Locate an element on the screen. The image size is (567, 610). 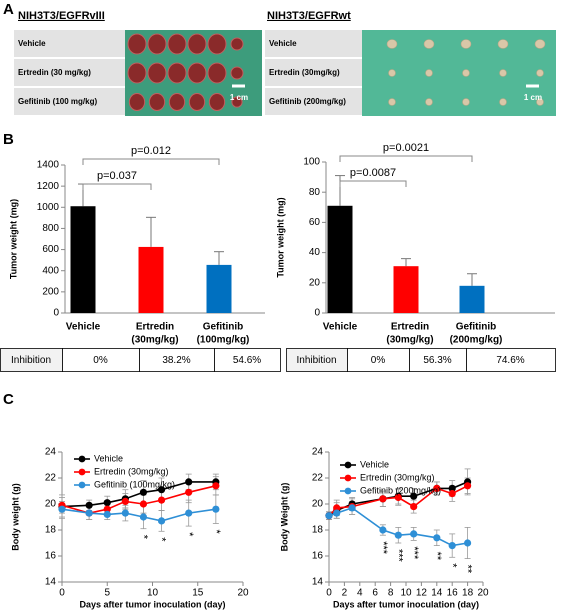
p-value: p=0.037 is located at coordinates (117, 176).